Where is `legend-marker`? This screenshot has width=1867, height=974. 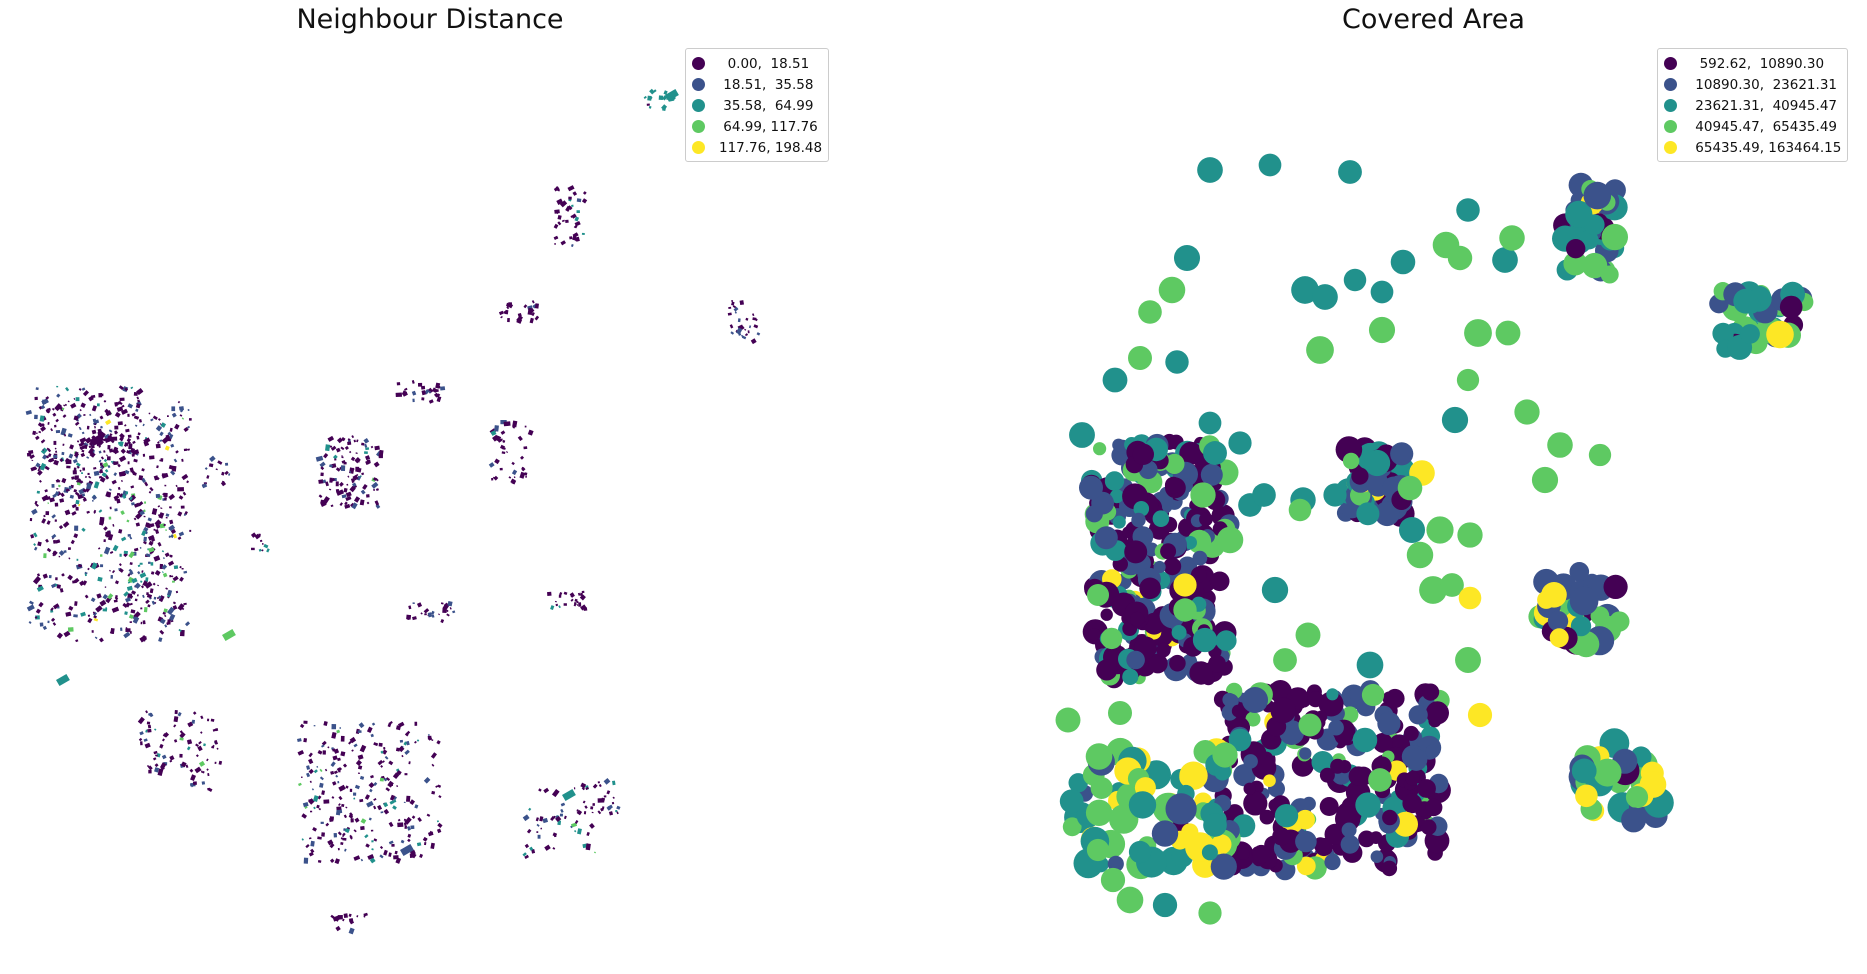
legend-marker is located at coordinates (1670, 84).